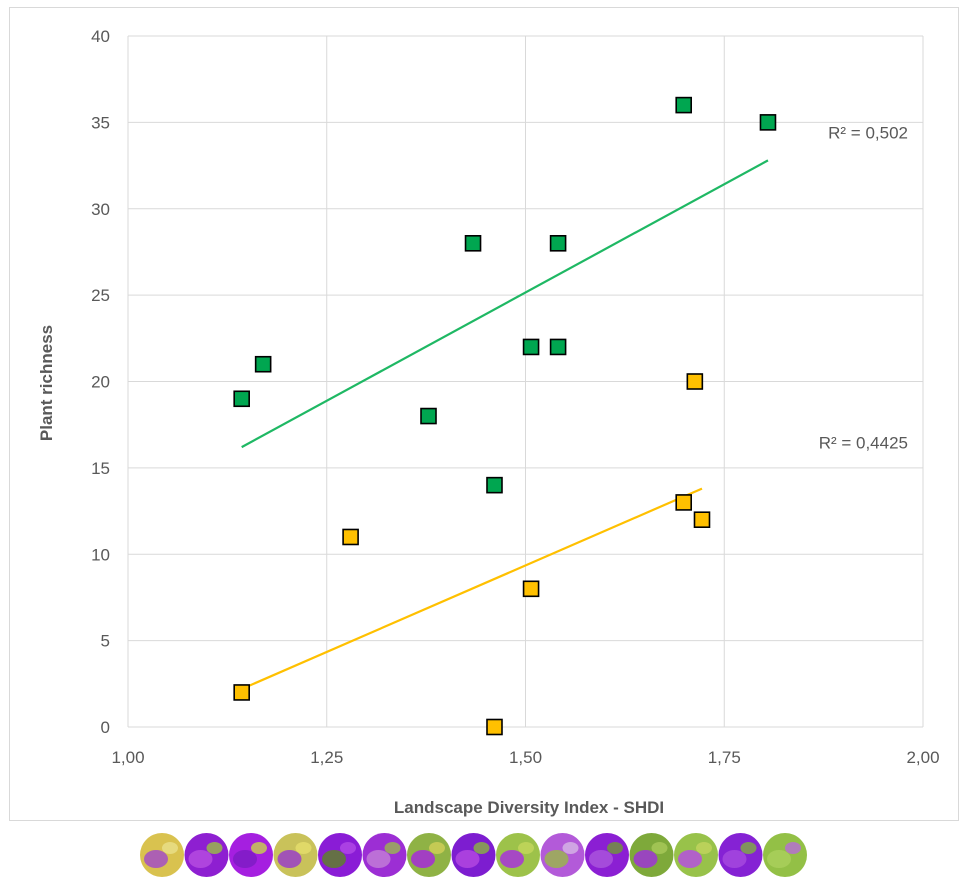  Describe the element at coordinates (863, 443) in the screenshot. I see `r2-label: R² = 0,4425` at that location.